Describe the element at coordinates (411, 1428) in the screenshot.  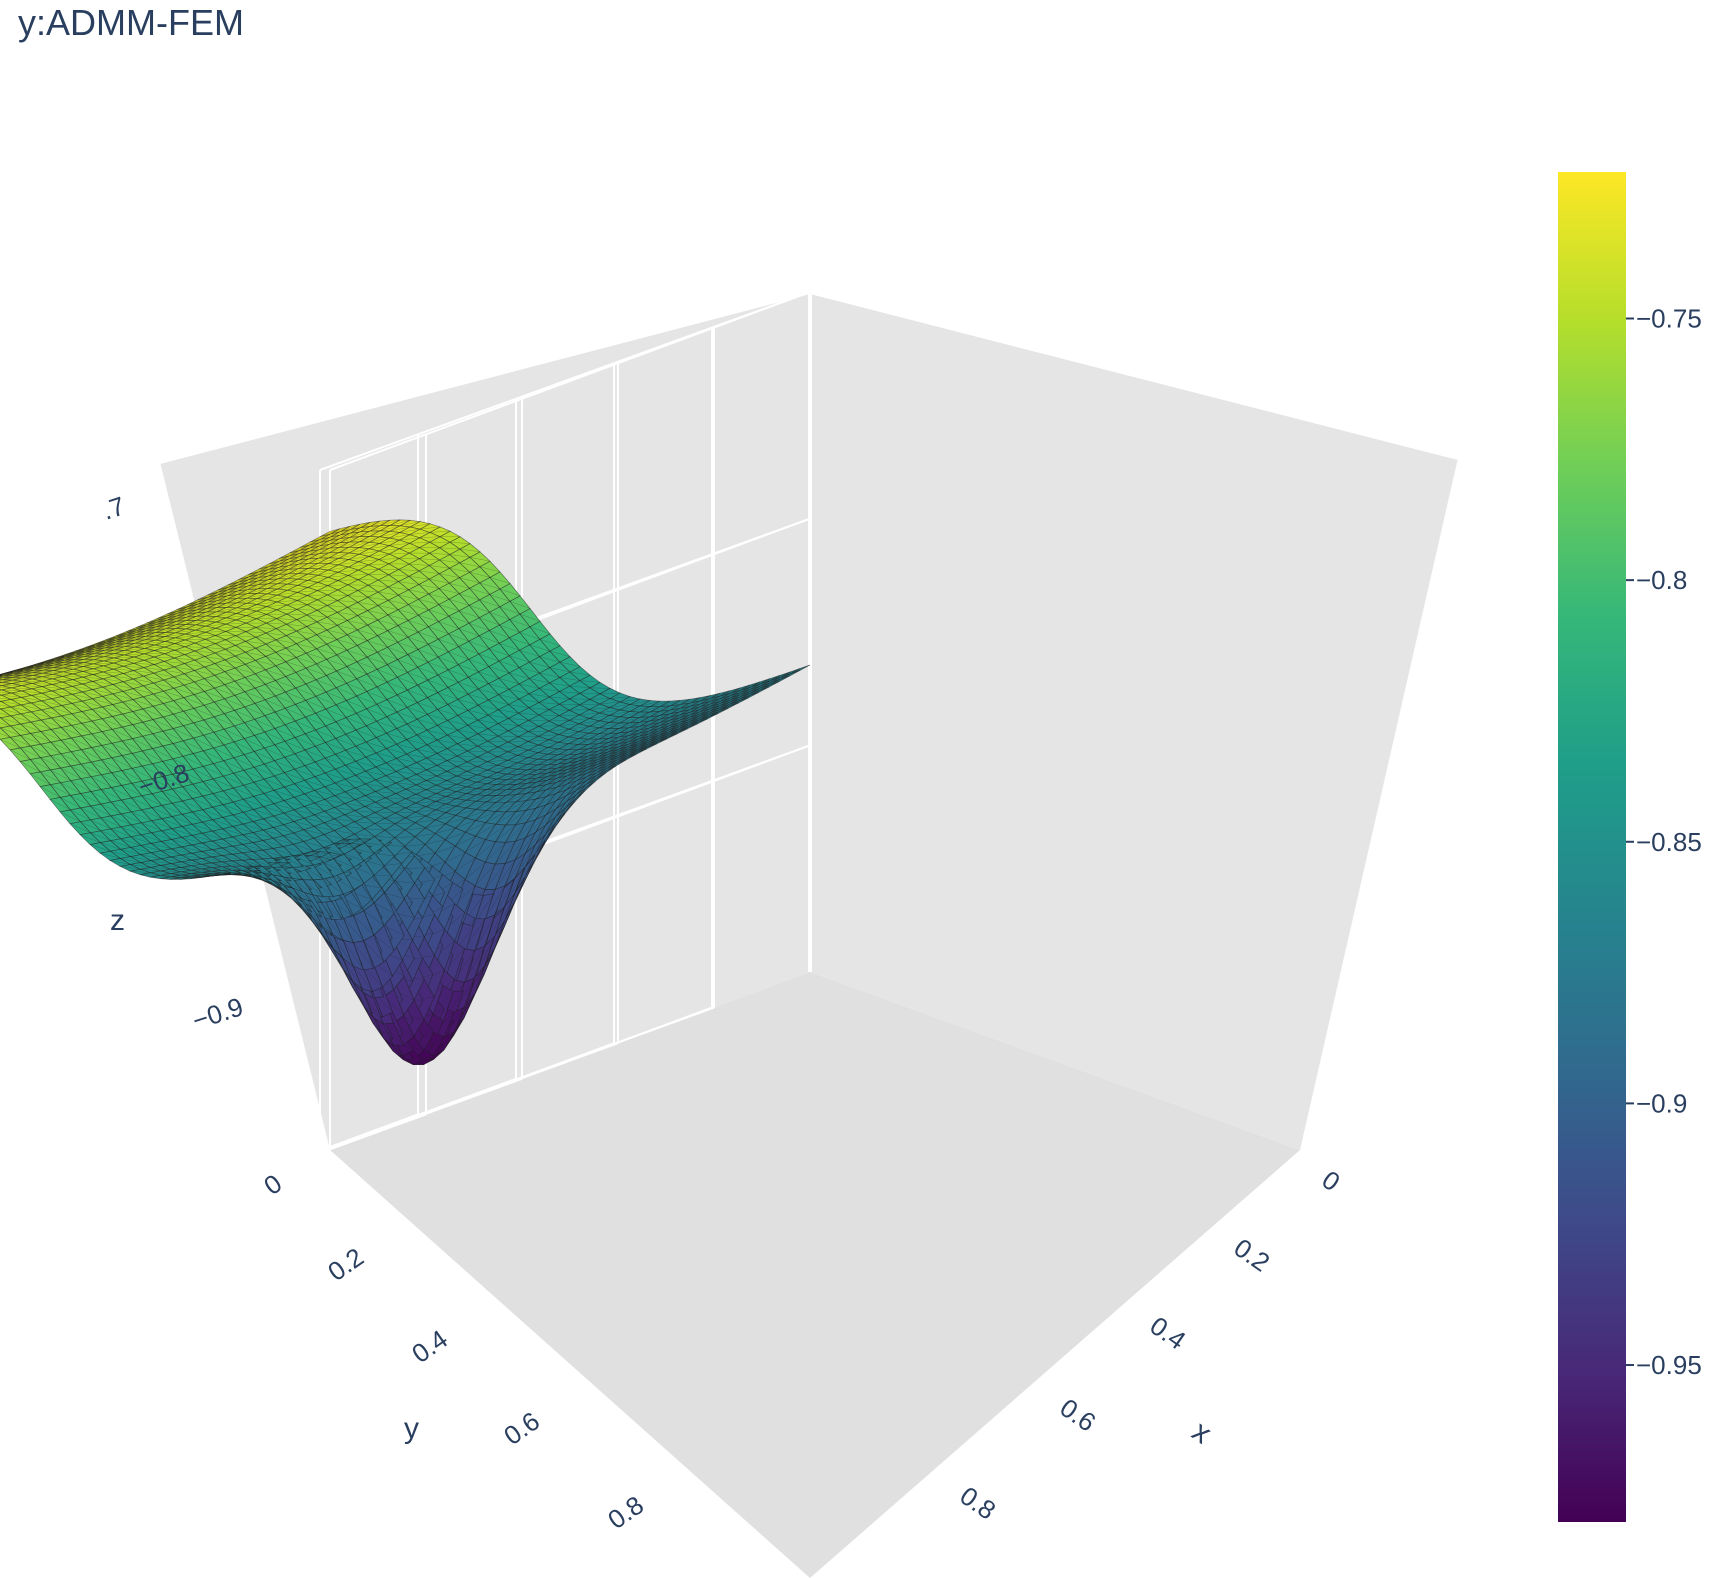
I see `y-axis-label: y` at that location.